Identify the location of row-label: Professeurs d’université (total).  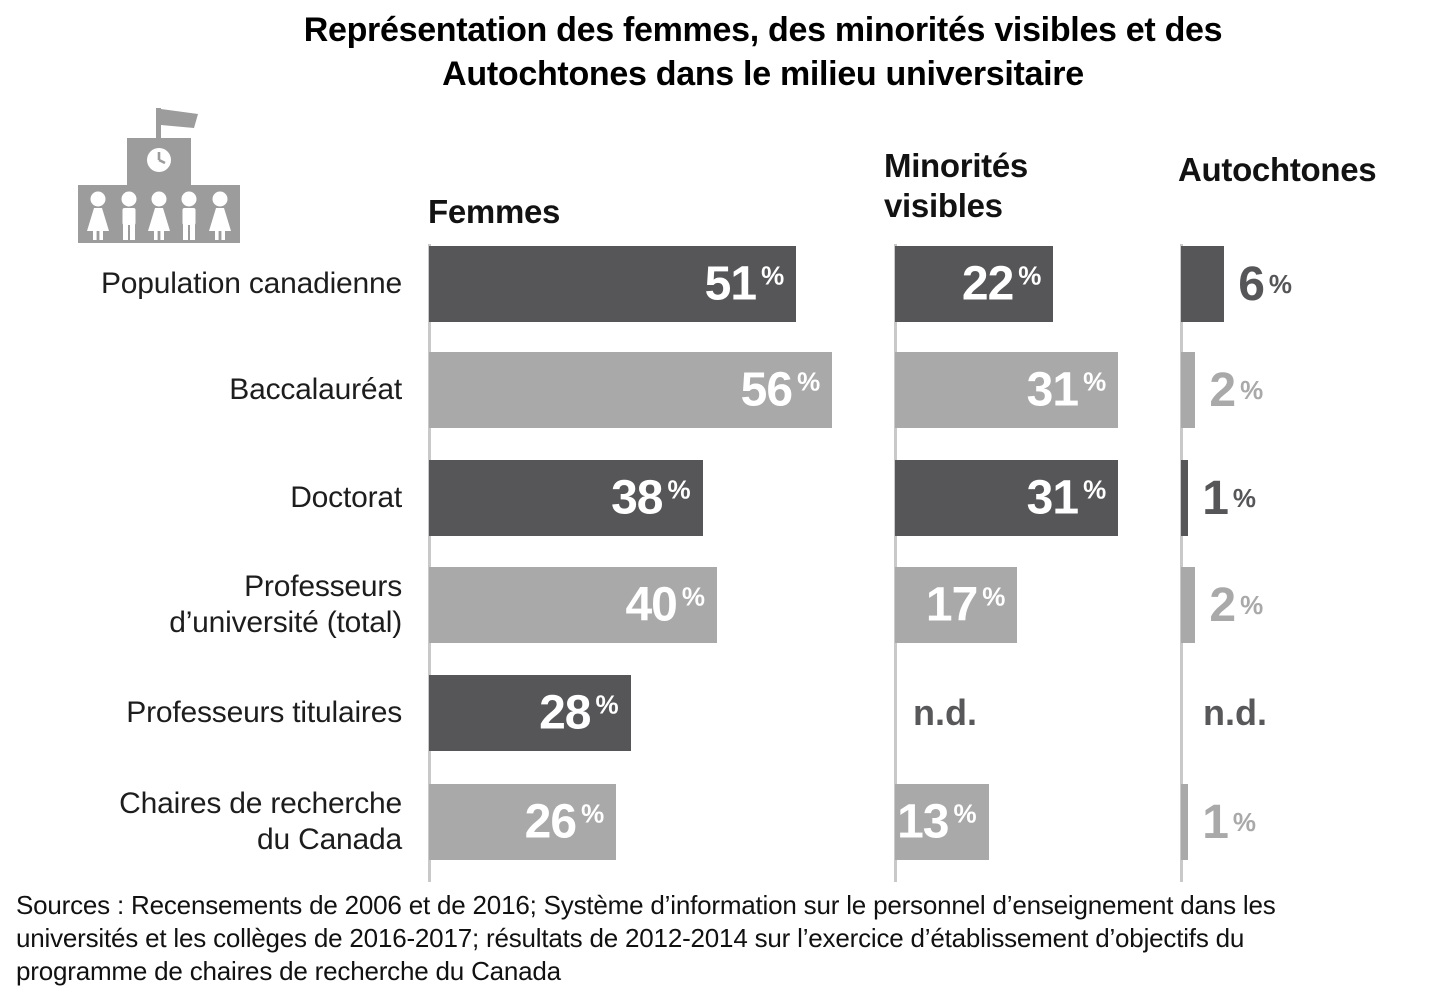
(285, 604).